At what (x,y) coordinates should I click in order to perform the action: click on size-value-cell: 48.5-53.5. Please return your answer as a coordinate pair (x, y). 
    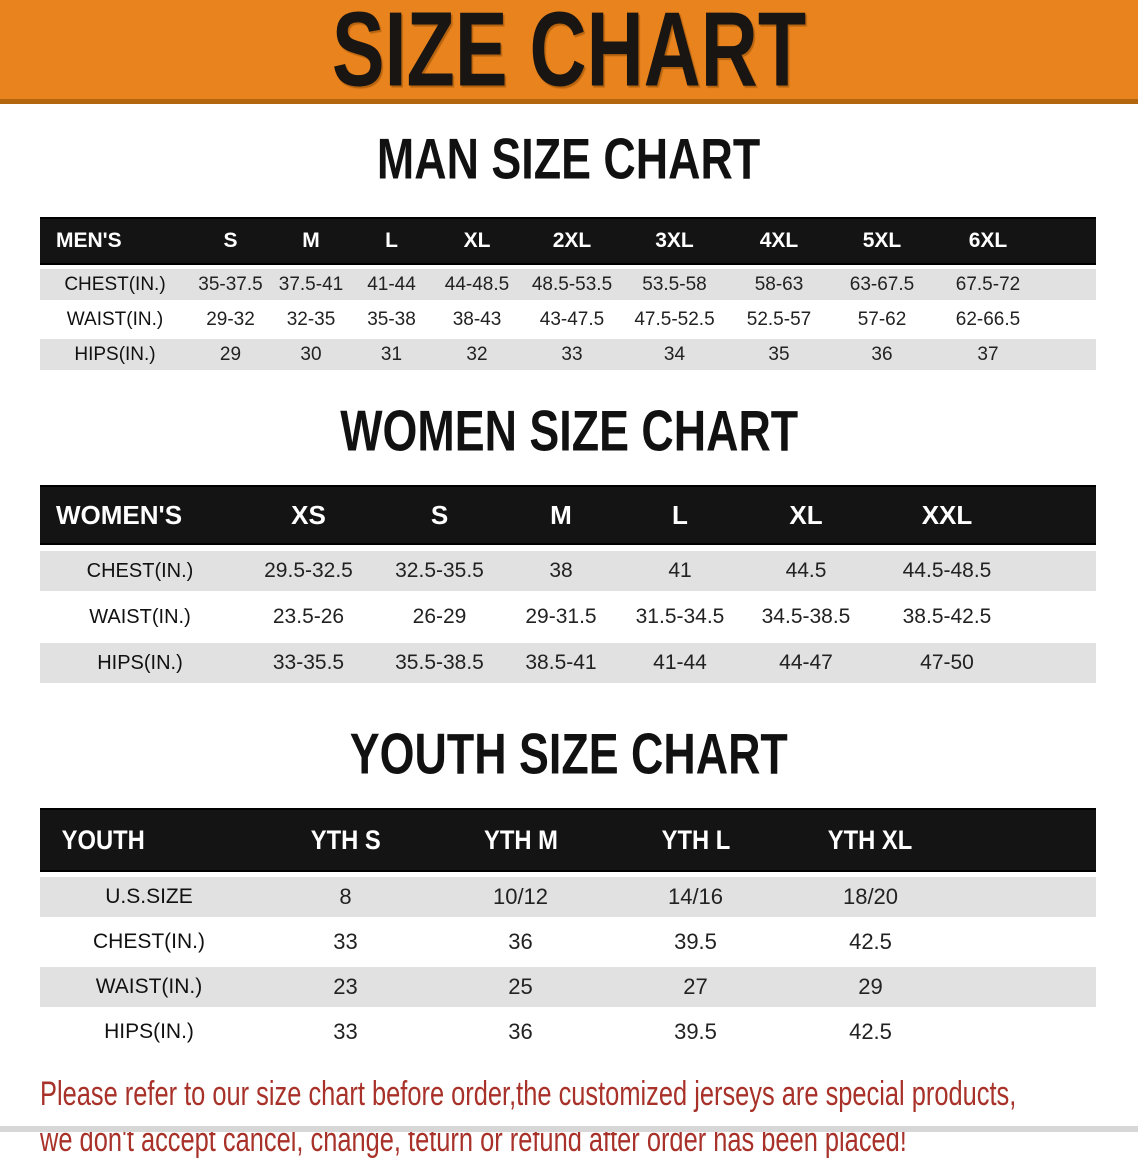
    Looking at the image, I should click on (572, 284).